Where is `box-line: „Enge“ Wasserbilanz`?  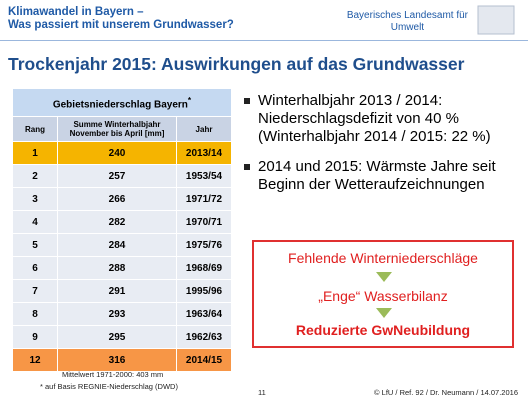 box-line: „Enge“ Wasserbilanz is located at coordinates (383, 296).